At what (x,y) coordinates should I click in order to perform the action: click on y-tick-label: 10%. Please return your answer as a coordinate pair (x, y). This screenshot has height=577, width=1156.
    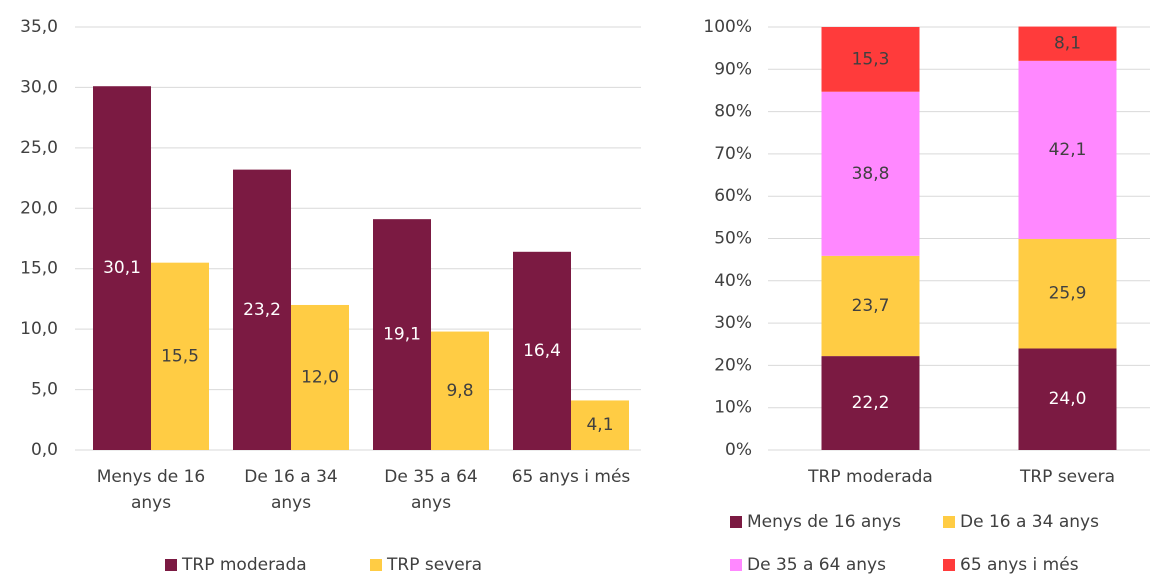
    Looking at the image, I should click on (733, 408).